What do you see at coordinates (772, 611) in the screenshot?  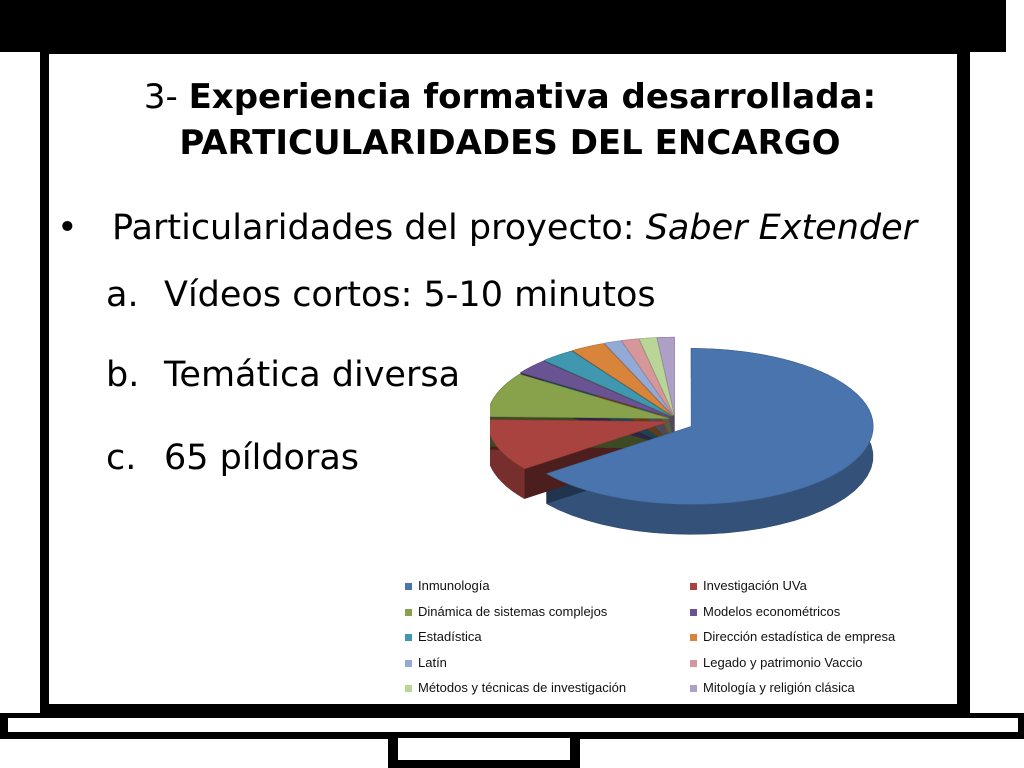 I see `legend-label: Modelos econométricos` at bounding box center [772, 611].